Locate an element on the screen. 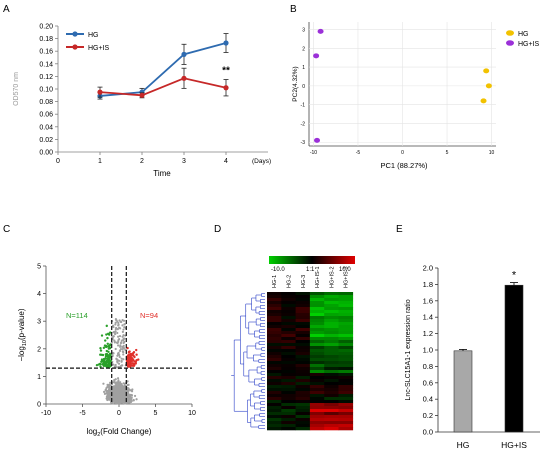 This screenshot has height=455, width=550. panel-c-y-axis-label: −log10(p-value) is located at coordinates (22, 334).